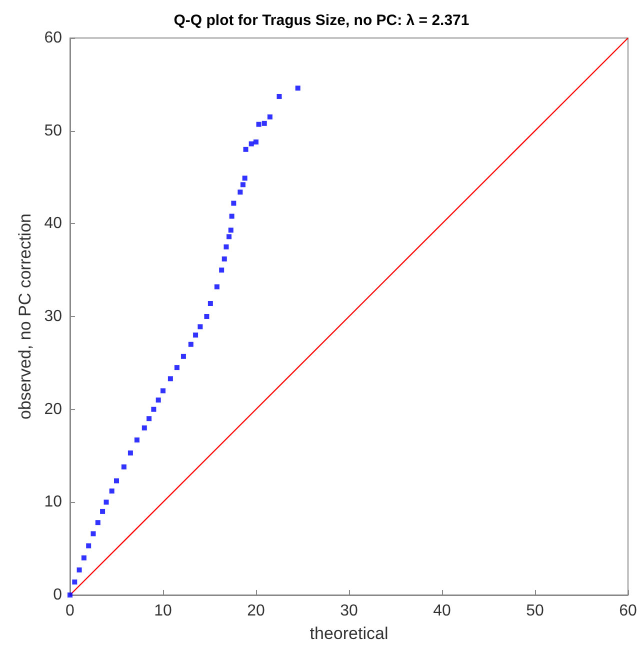  I want to click on x-axis-title: theoretical, so click(349, 633).